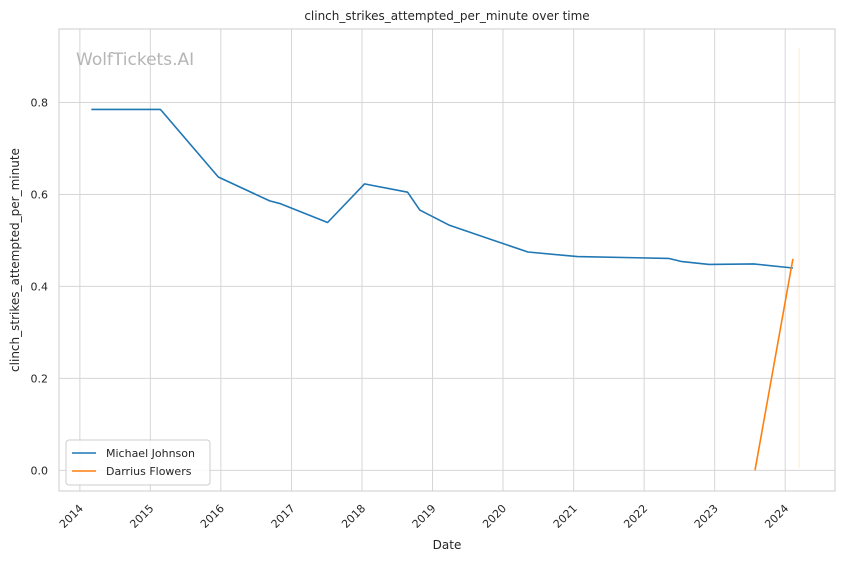 This screenshot has width=844, height=561. What do you see at coordinates (40, 378) in the screenshot?
I see `y-tick-label: 0.2` at bounding box center [40, 378].